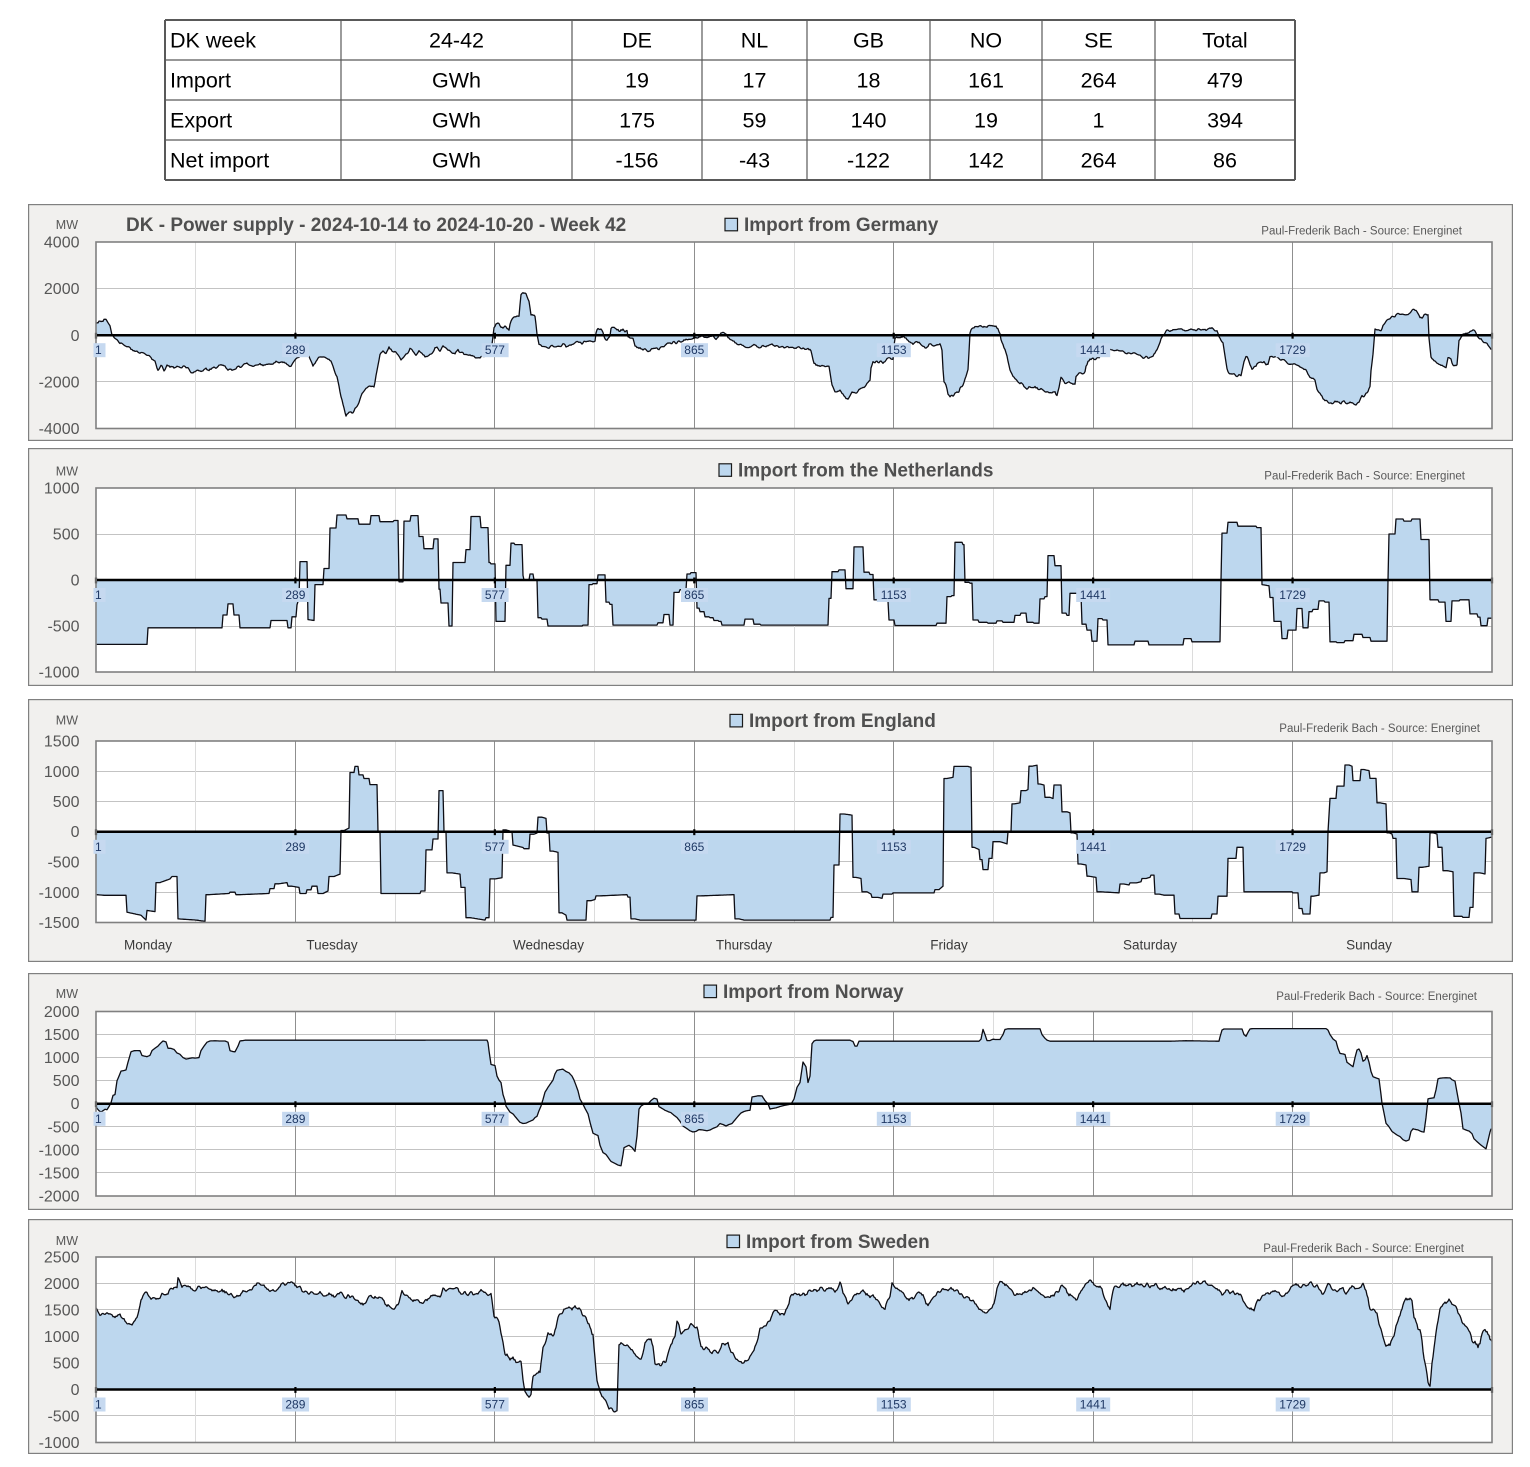 The image size is (1530, 1467). I want to click on svg-text: Total, so click(1224, 41).